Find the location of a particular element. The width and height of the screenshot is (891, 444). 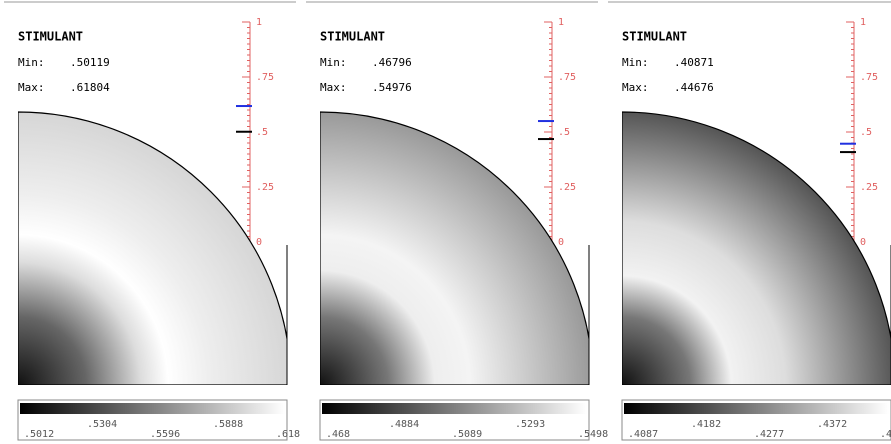

colorbar-label: .5089 is located at coordinates (467, 434).